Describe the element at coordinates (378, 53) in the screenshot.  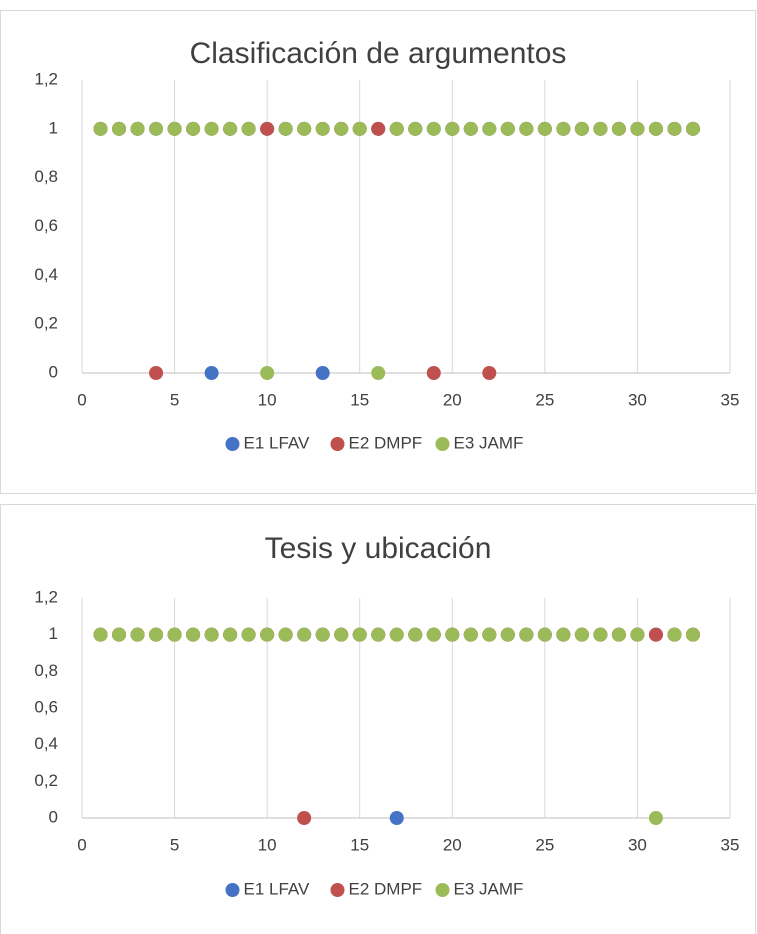
I see `chart-title: Clasificación de argumentos` at that location.